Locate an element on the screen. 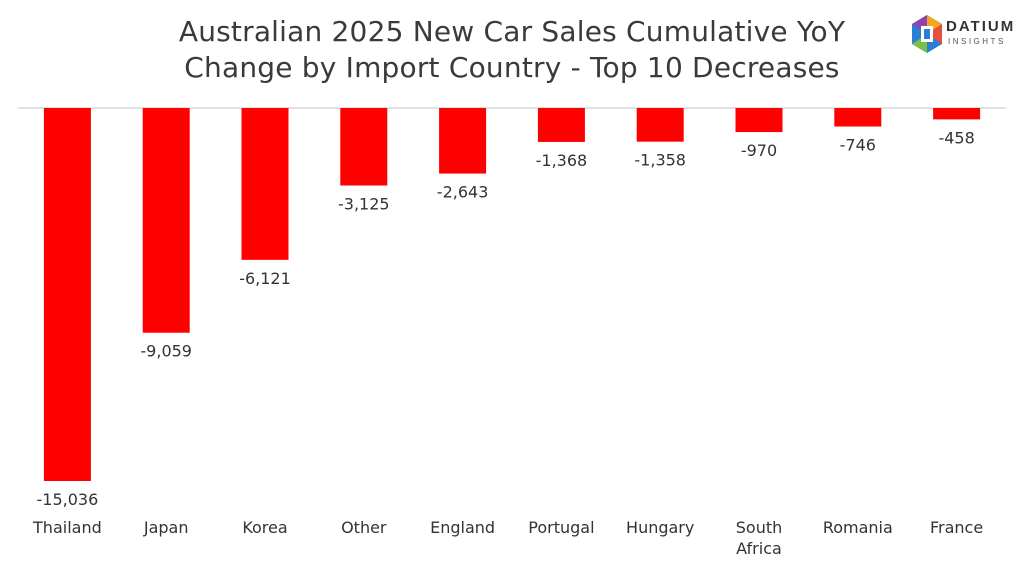 The width and height of the screenshot is (1024, 570). data-label: -2,643 is located at coordinates (463, 192).